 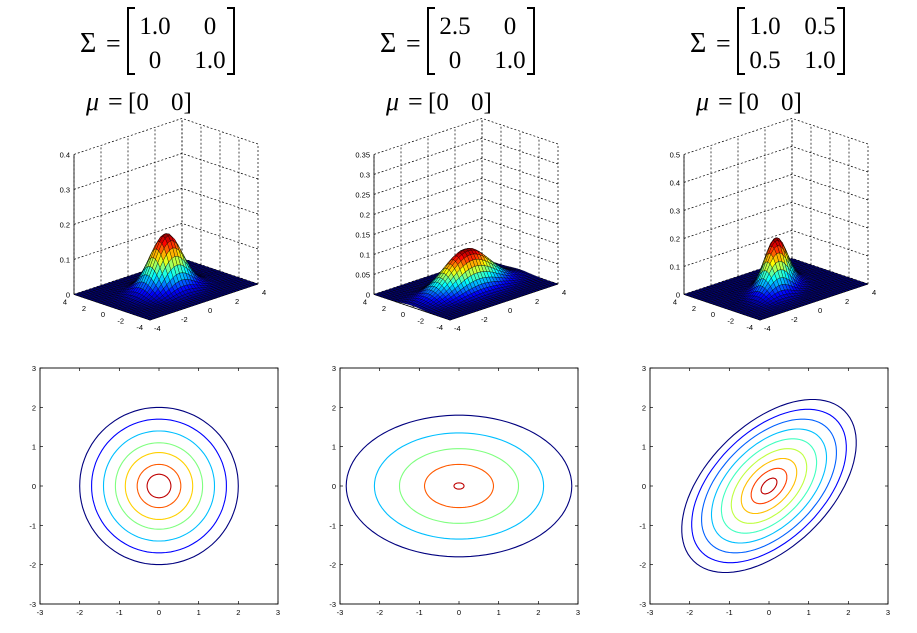 What do you see at coordinates (749, 327) in the screenshot?
I see `y-tick-label: -4` at bounding box center [749, 327].